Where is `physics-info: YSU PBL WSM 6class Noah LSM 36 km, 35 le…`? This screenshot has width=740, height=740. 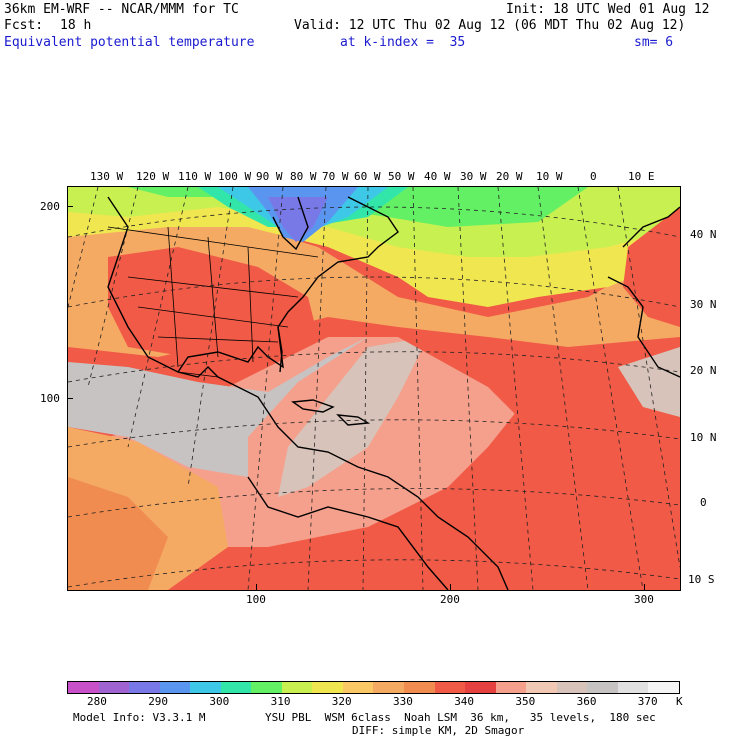 physics-info: YSU PBL WSM 6class Noah LSM 36 km, 35 le… is located at coordinates (460, 717).